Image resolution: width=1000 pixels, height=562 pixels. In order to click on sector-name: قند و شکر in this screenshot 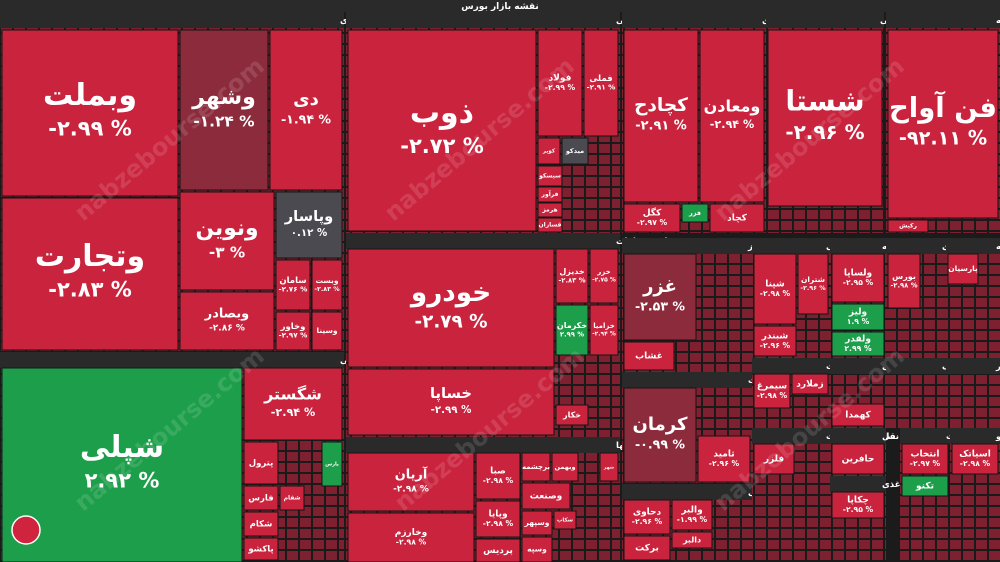, I will do `click(997, 367)`.